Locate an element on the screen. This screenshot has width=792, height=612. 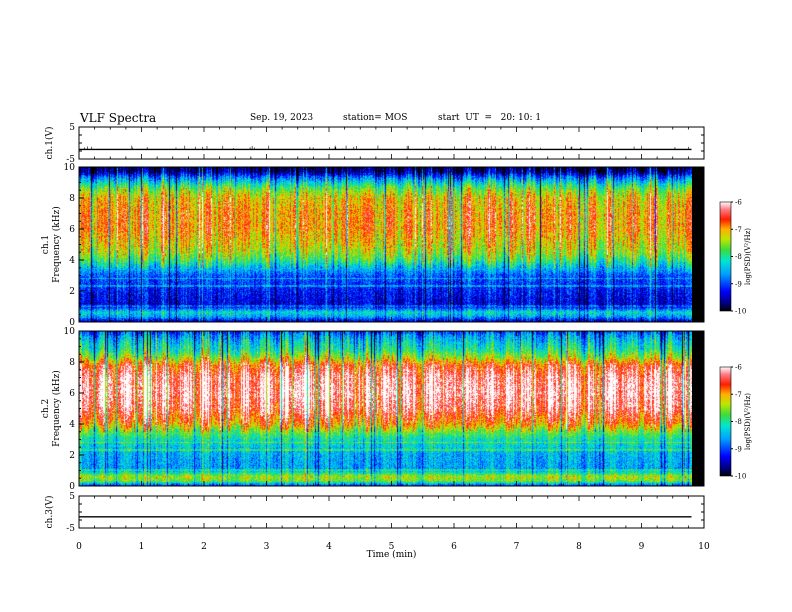
x-tick-label: 9 is located at coordinates (642, 547).